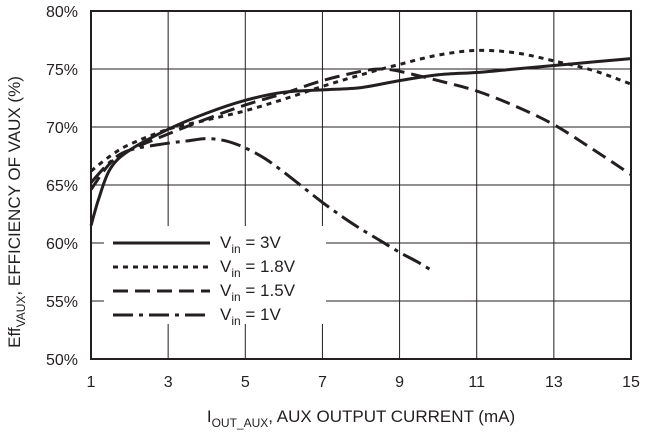 The height and width of the screenshot is (435, 645). I want to click on x-tick-label: 15, so click(631, 382).